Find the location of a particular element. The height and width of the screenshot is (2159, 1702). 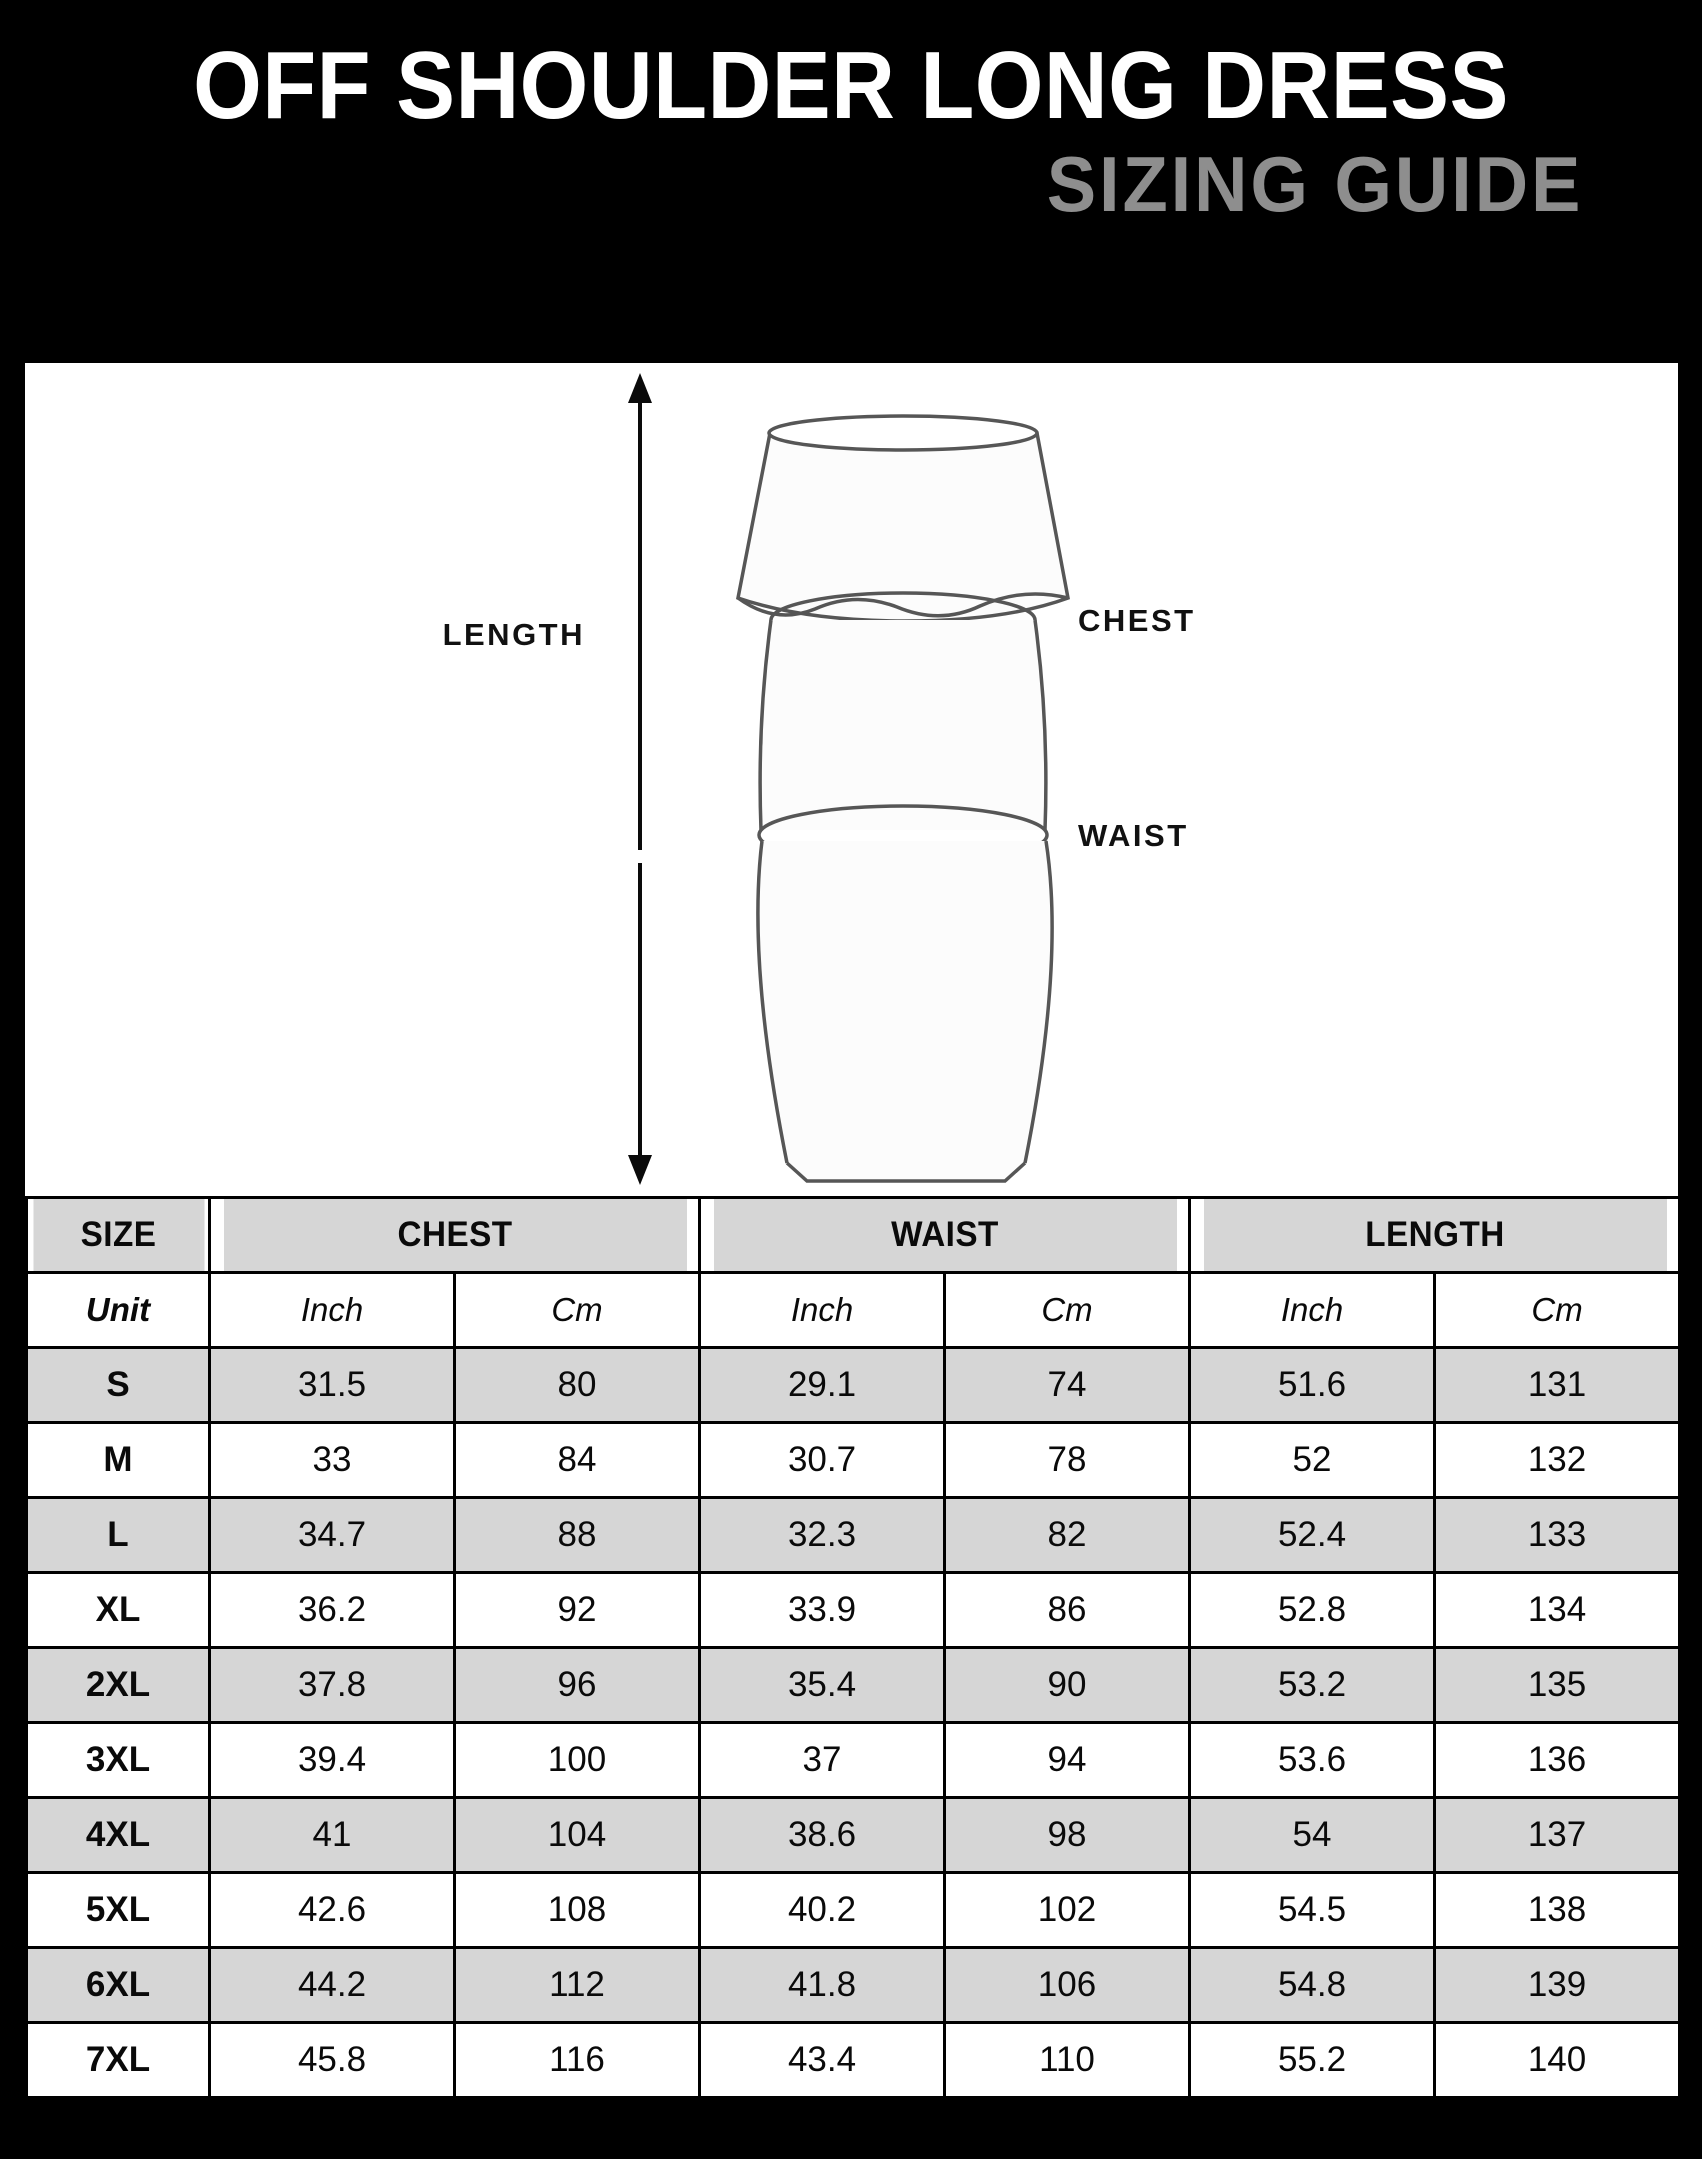

cell-length-cm: 133 is located at coordinates (1557, 1535).